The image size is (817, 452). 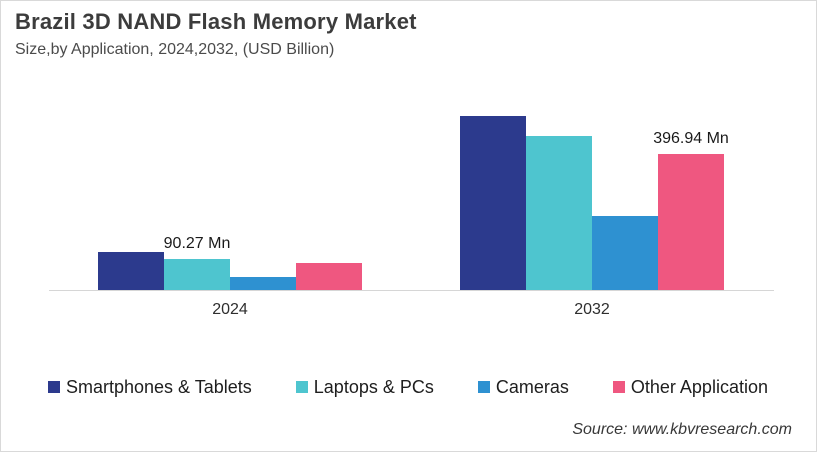 What do you see at coordinates (131, 271) in the screenshot?
I see `bar-smartphones-tablets-2024` at bounding box center [131, 271].